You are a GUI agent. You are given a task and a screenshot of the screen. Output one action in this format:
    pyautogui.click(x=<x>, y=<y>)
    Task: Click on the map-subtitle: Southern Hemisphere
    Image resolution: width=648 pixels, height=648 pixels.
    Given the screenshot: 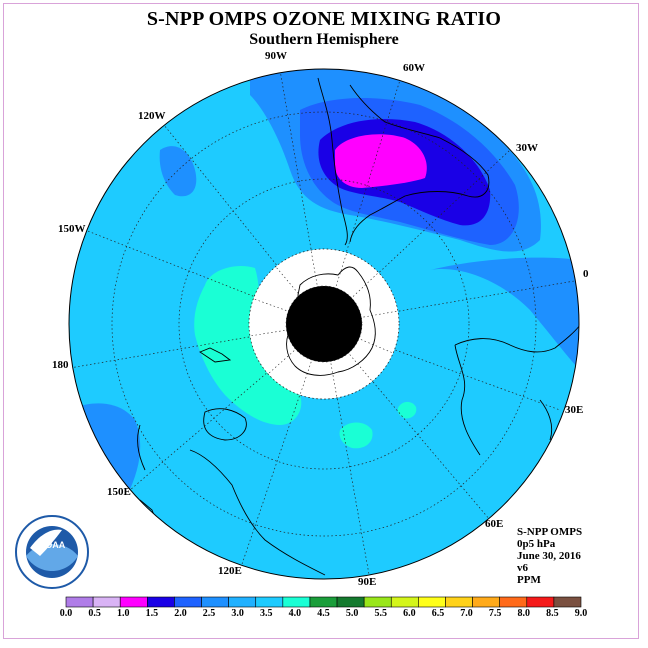 What is the action you would take?
    pyautogui.click(x=324, y=39)
    